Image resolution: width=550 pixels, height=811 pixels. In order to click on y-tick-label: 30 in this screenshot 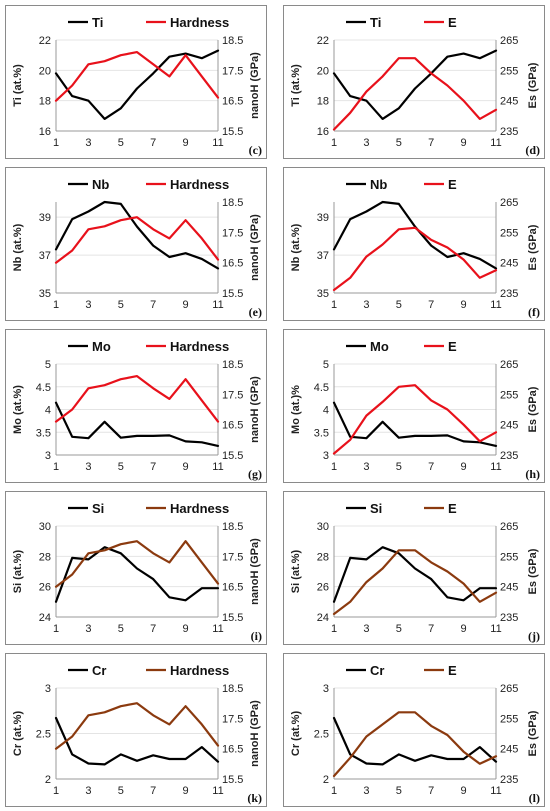, I will do `click(45, 527)`.